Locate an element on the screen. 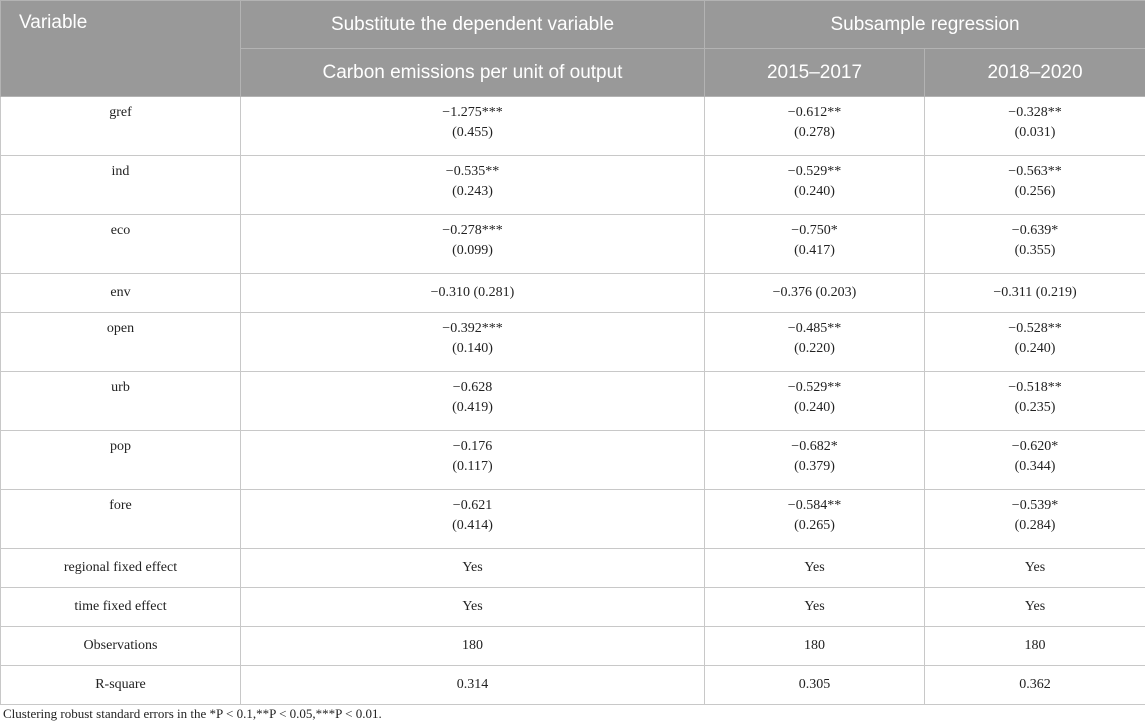 The width and height of the screenshot is (1145, 726). cell-2015-2017: −0.584** (0.265) is located at coordinates (814, 519).